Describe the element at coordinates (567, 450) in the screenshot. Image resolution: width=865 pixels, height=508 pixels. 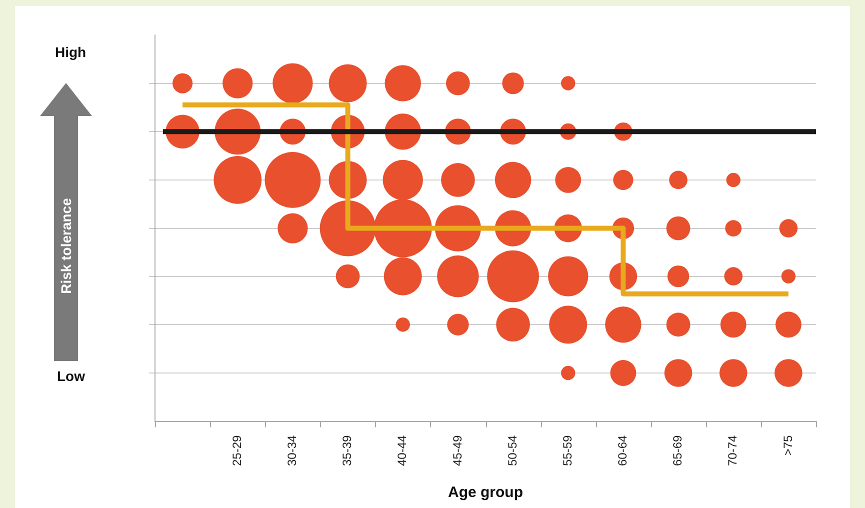
I see `x-tick-label: 55-59` at that location.